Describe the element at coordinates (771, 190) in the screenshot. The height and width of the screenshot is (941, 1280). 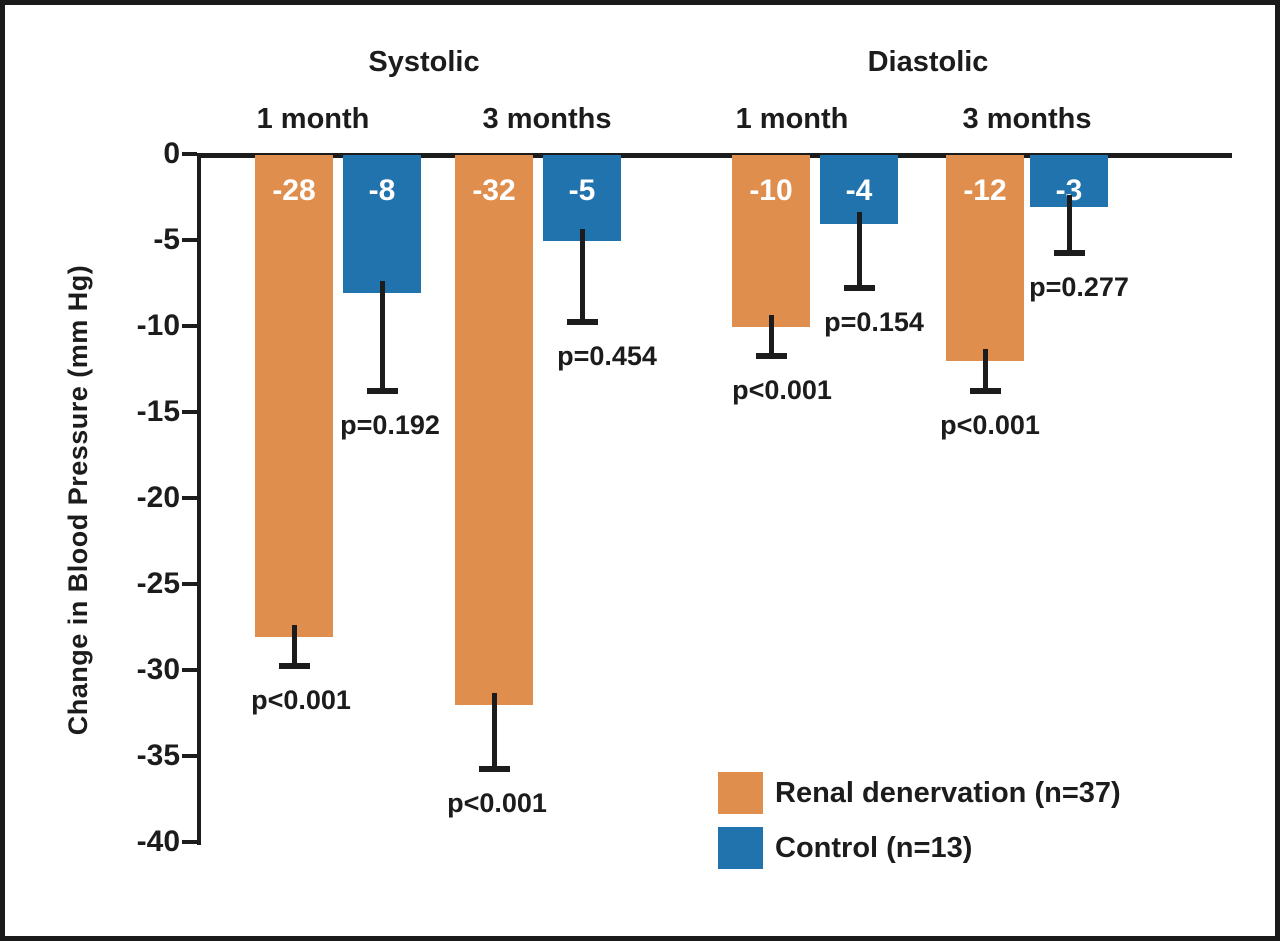
I see `bar-value-label: -10` at that location.